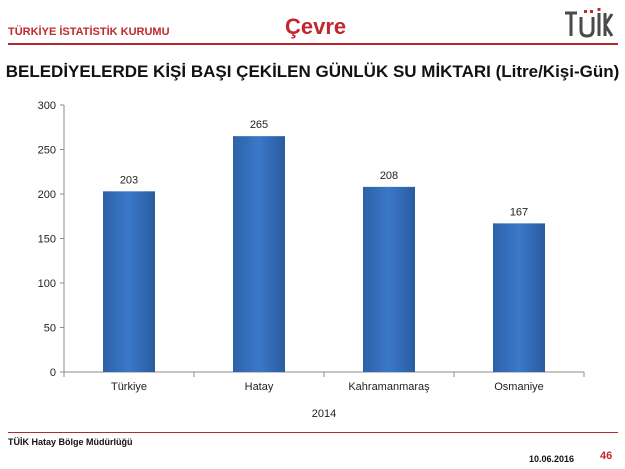 The height and width of the screenshot is (469, 625). Describe the element at coordinates (519, 212) in the screenshot. I see `data-label: 167` at that location.